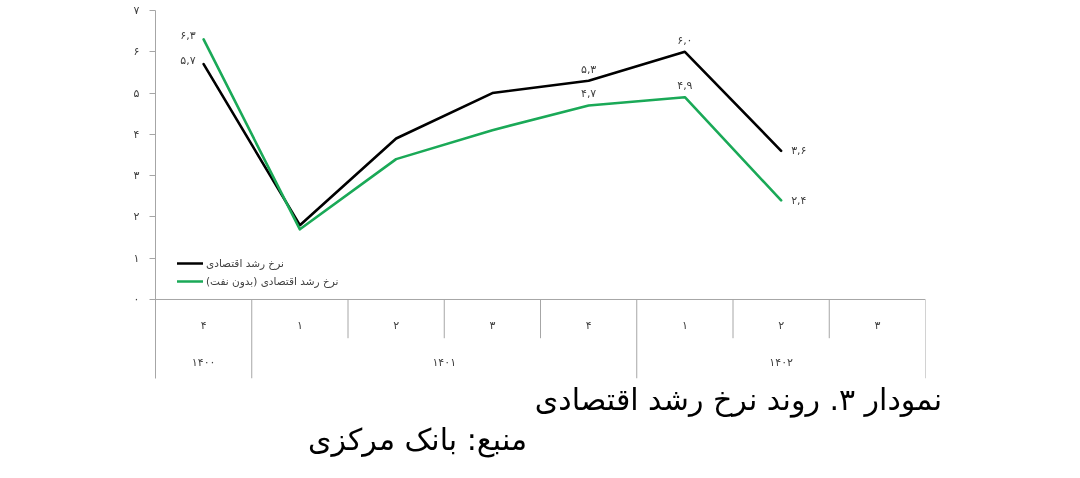  I want to click on text: منبع: بانک مرکزی, so click(417, 440).